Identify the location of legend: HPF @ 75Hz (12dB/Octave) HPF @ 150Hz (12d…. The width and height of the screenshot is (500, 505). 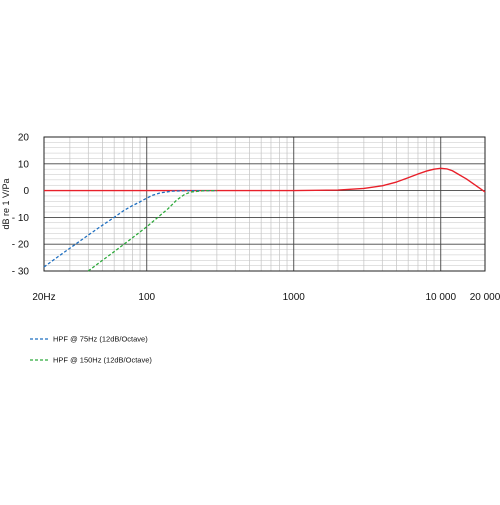
(91, 350).